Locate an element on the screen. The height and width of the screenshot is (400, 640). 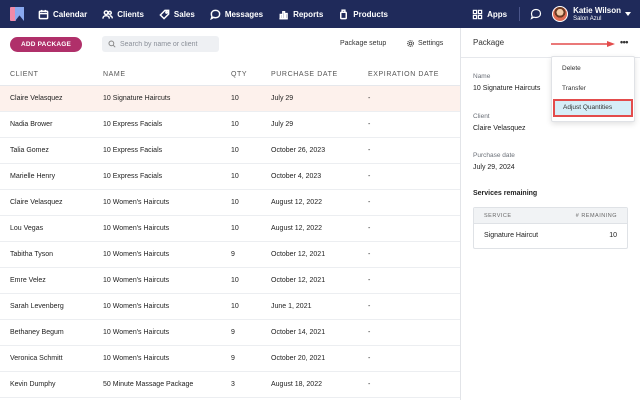
calendar-icon is located at coordinates (43, 14).